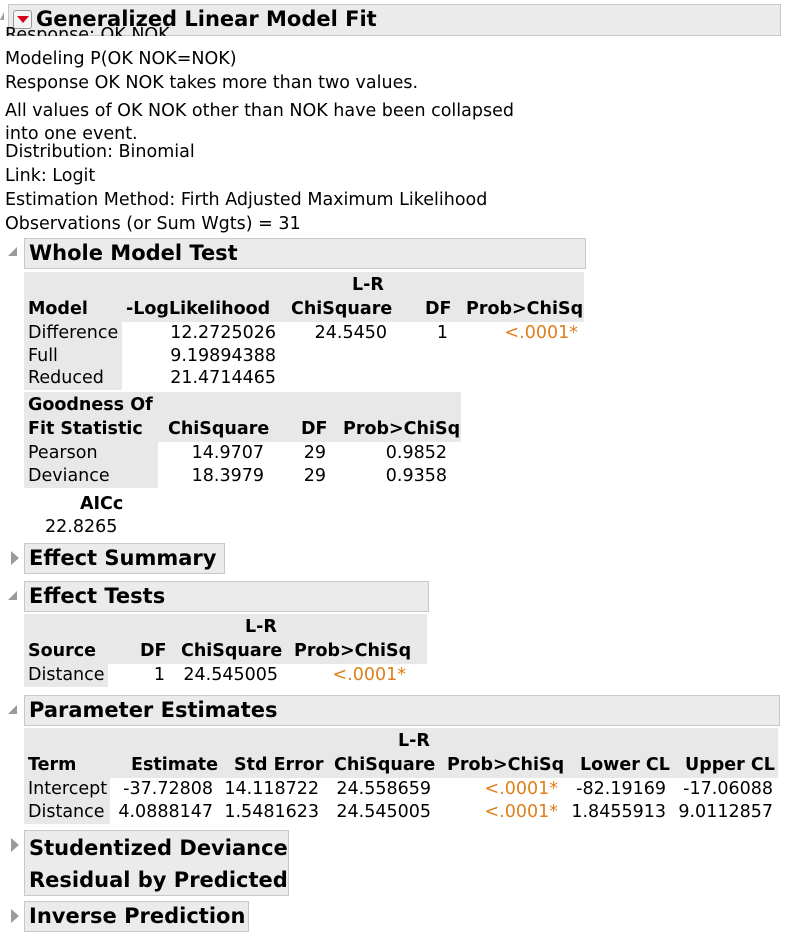 The height and width of the screenshot is (938, 801). What do you see at coordinates (383, 789) in the screenshot?
I see `pe-row-chisq: 24.558659` at bounding box center [383, 789].